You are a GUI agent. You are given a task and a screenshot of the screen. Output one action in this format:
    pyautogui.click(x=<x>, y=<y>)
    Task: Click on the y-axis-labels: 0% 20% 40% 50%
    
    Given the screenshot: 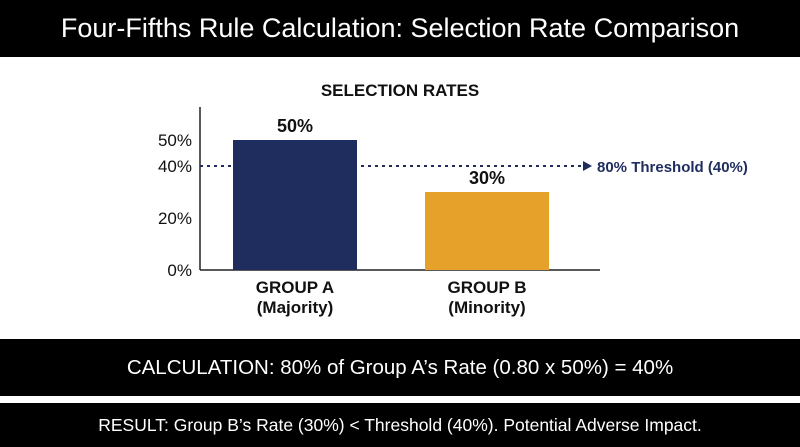 What is the action you would take?
    pyautogui.click(x=175, y=205)
    